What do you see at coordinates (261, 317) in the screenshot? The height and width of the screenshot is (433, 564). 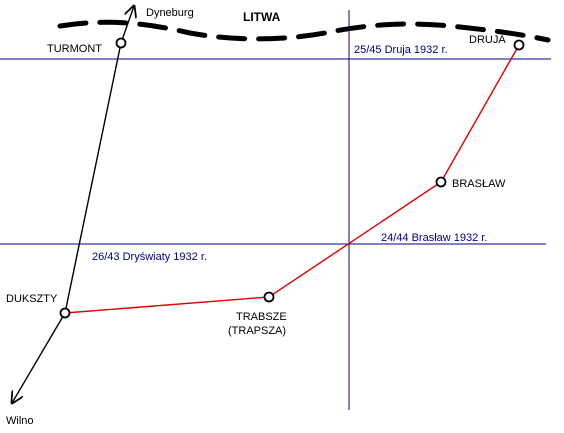 I see `town-label-trabsze: TRABSZE` at bounding box center [261, 317].